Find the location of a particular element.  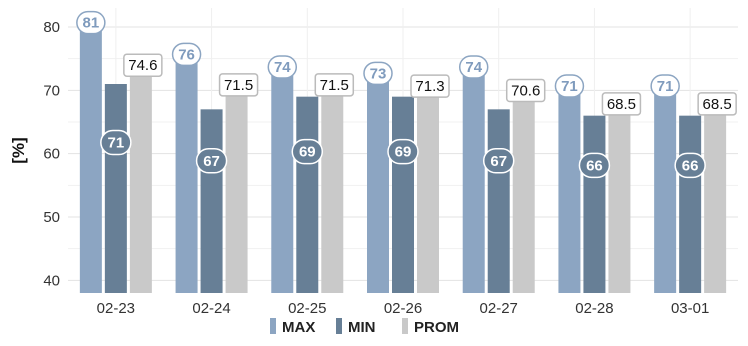

y-tick-label: 60 is located at coordinates (51, 154).